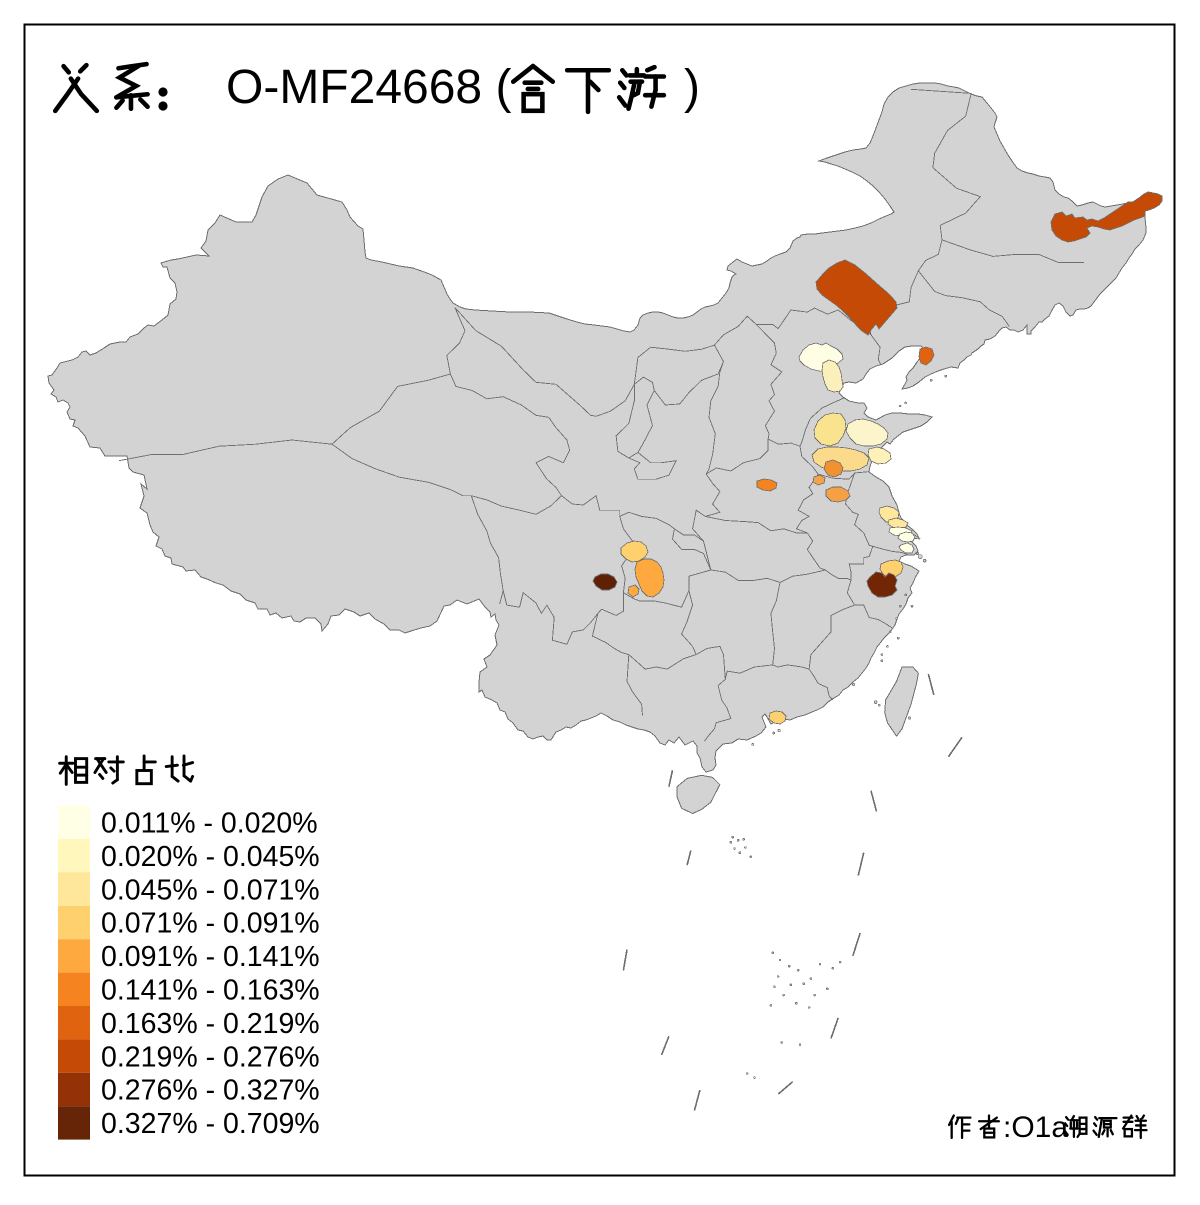  What do you see at coordinates (368, 87) in the screenshot?
I see `svg-text: O-MF24668 (` at bounding box center [368, 87].